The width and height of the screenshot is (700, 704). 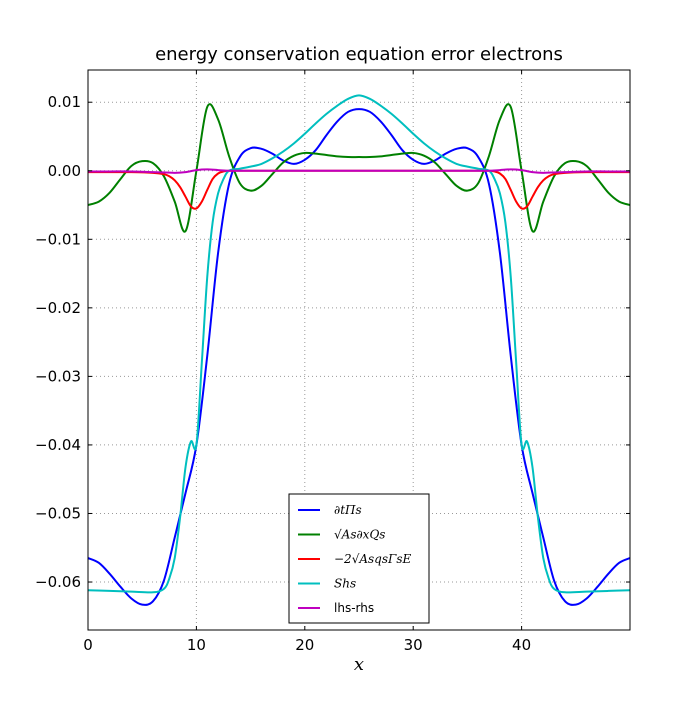 What do you see at coordinates (58, 513) in the screenshot?
I see `y-tick-label: −0.05` at bounding box center [58, 513].